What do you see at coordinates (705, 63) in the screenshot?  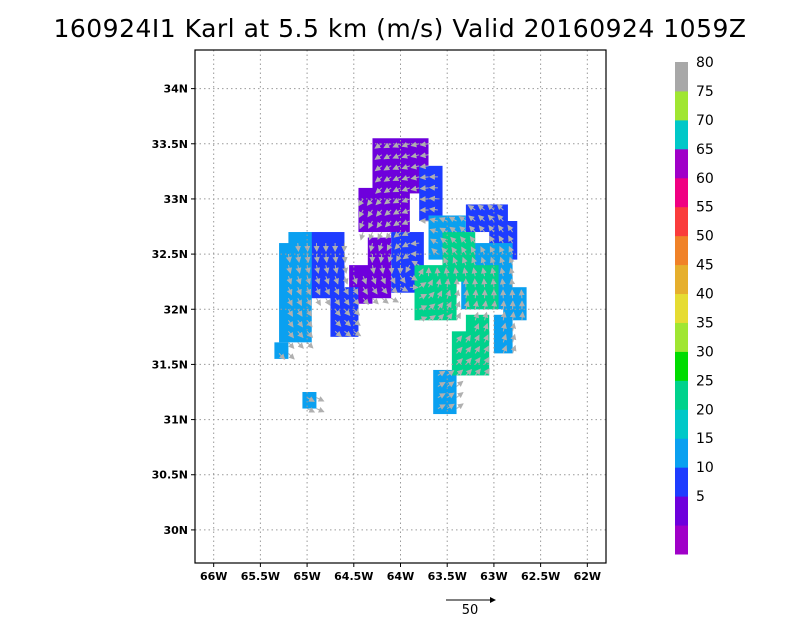 I see `colorbar-label: 80` at bounding box center [705, 63].